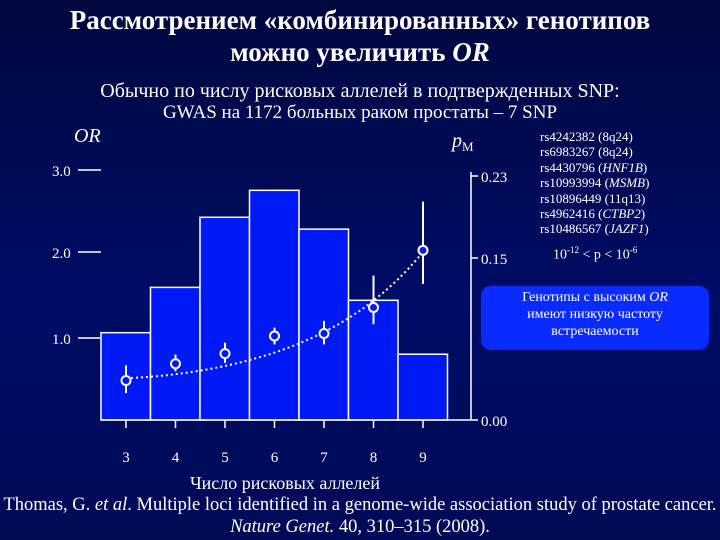  I want to click on title-line-2: можно увеличить OR, so click(360, 52).